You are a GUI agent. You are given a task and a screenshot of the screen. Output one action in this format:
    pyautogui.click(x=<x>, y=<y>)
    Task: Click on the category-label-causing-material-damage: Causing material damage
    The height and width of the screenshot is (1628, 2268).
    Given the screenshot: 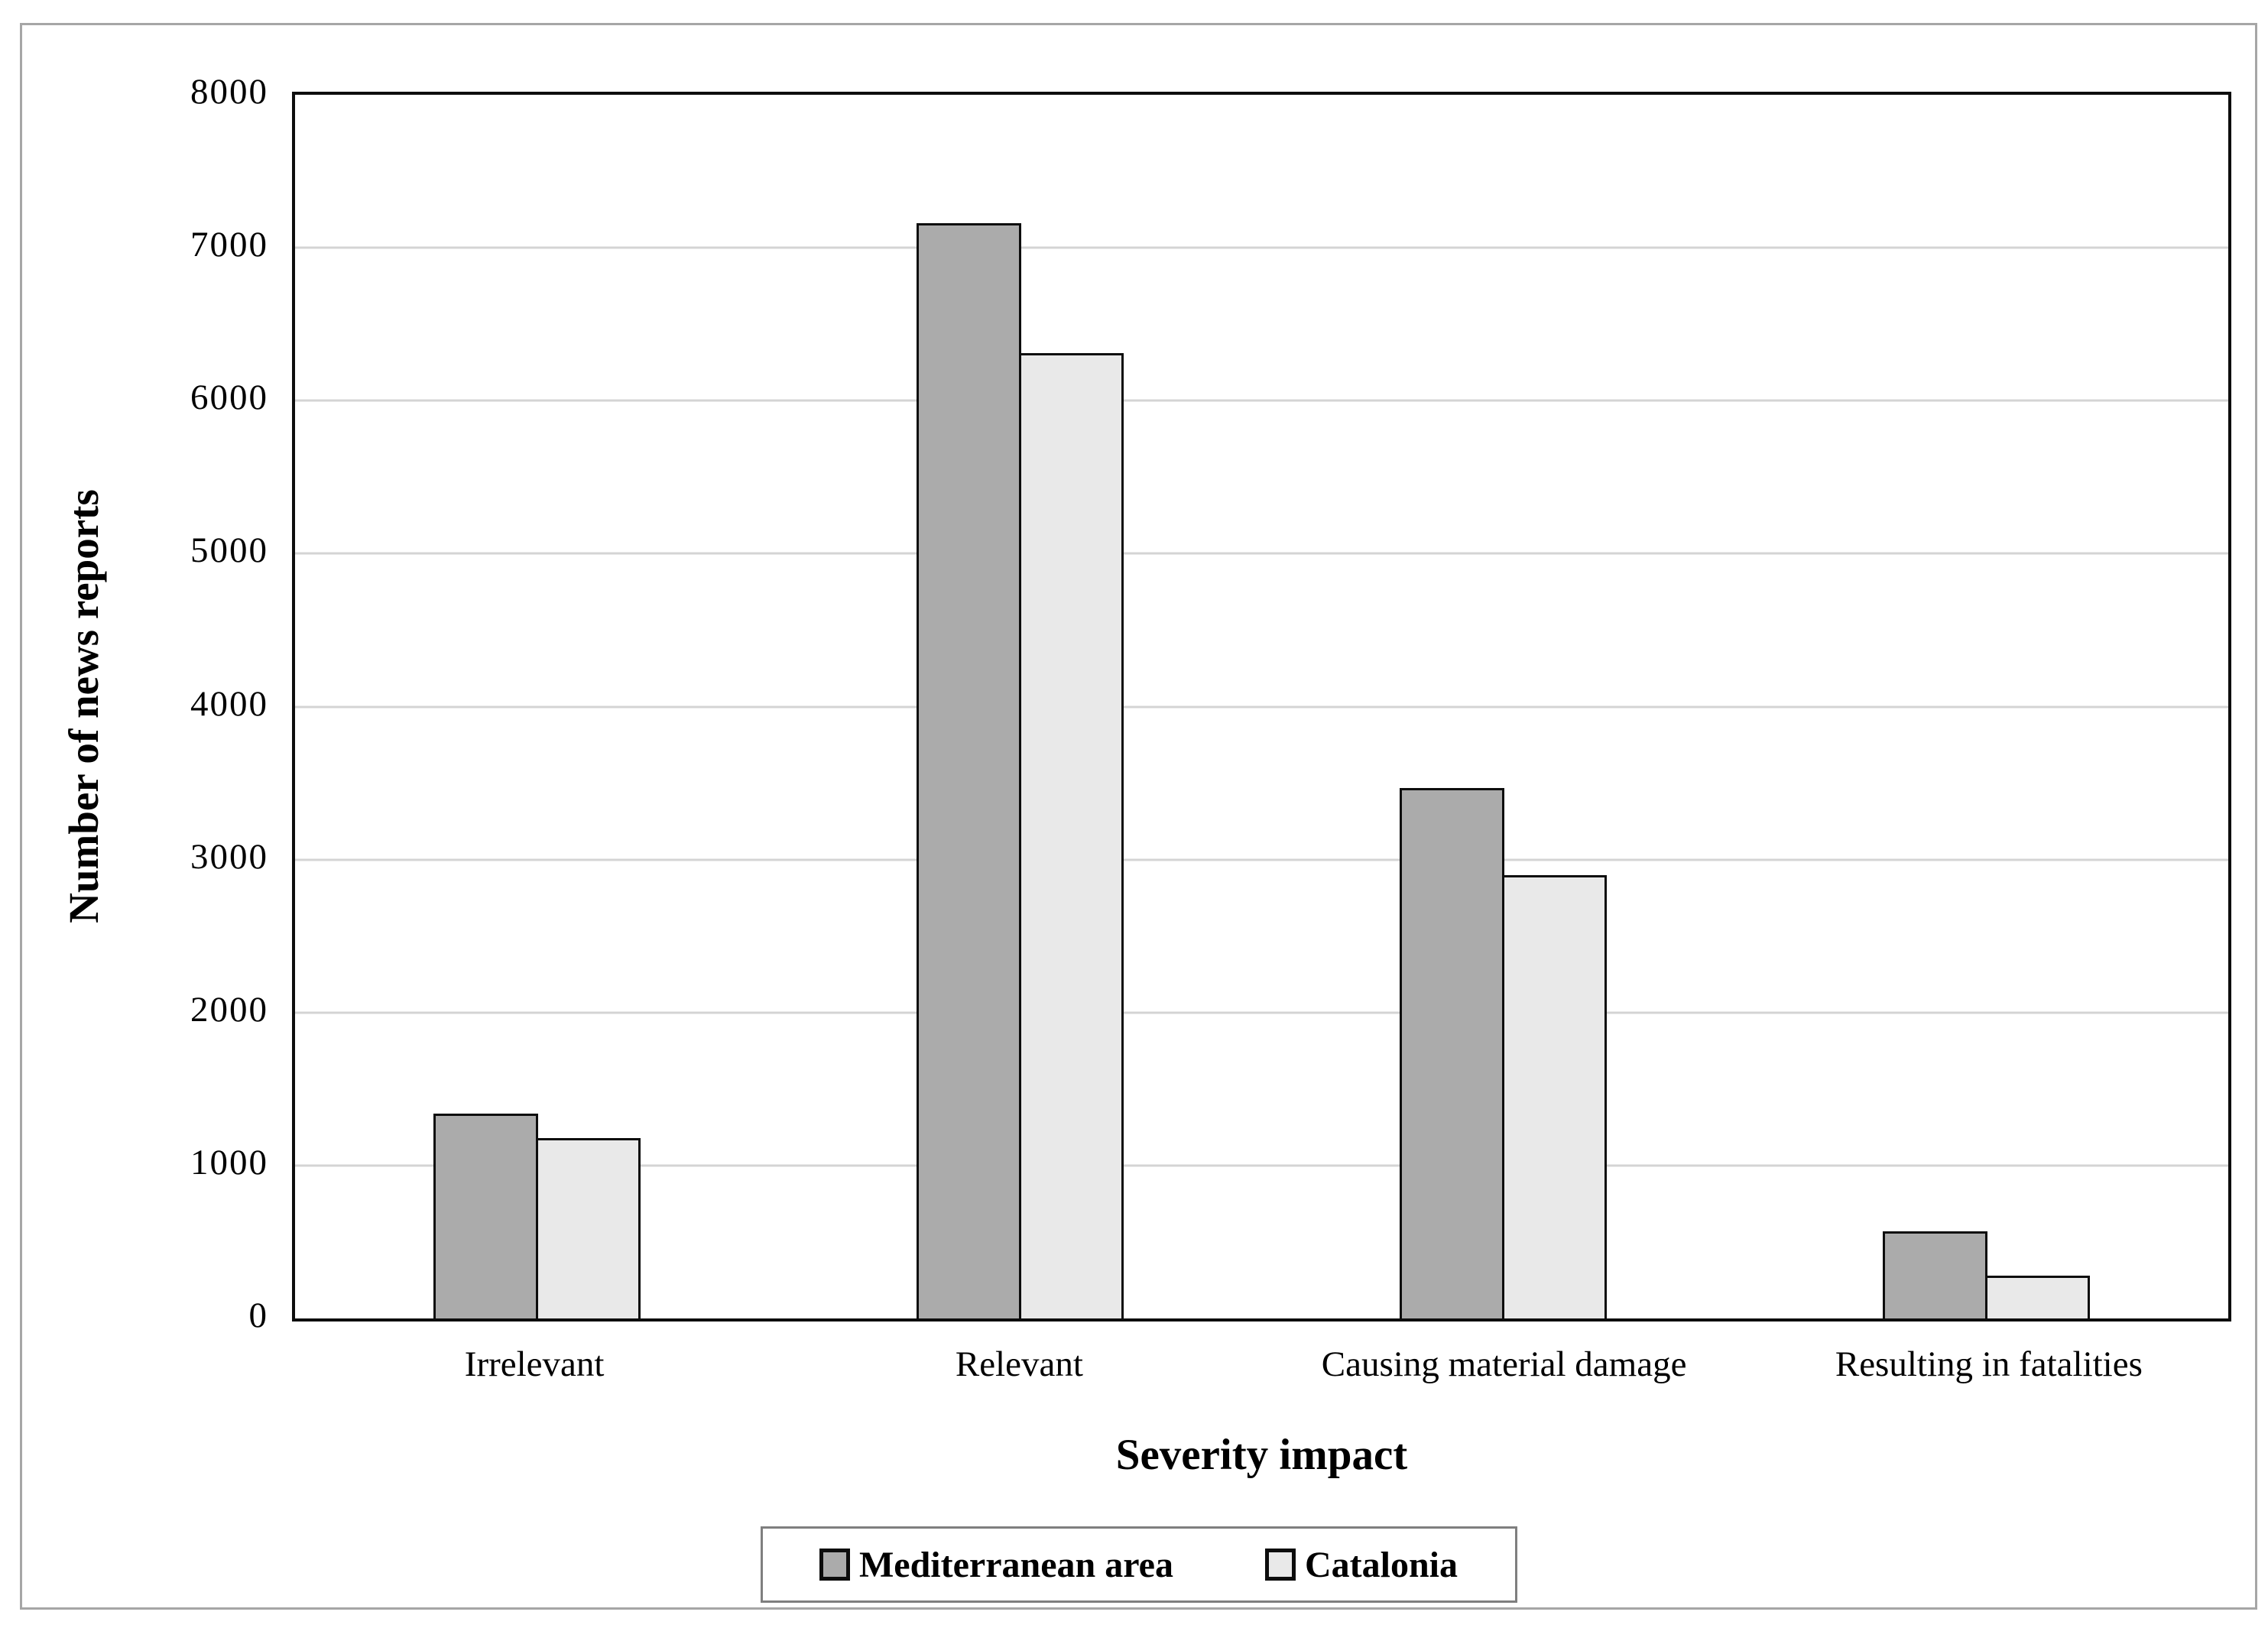 What is the action you would take?
    pyautogui.click(x=1504, y=1364)
    